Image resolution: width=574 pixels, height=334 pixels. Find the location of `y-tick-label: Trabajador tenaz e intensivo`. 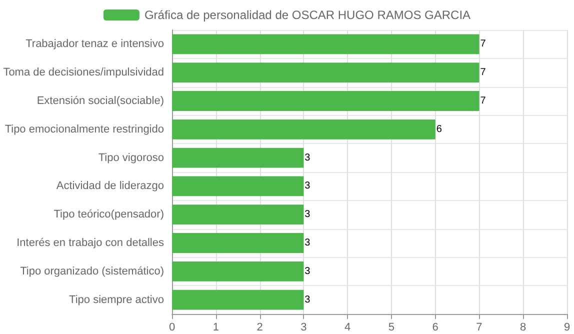

y-tick-label: Trabajador tenaz e intensivo is located at coordinates (95, 44).